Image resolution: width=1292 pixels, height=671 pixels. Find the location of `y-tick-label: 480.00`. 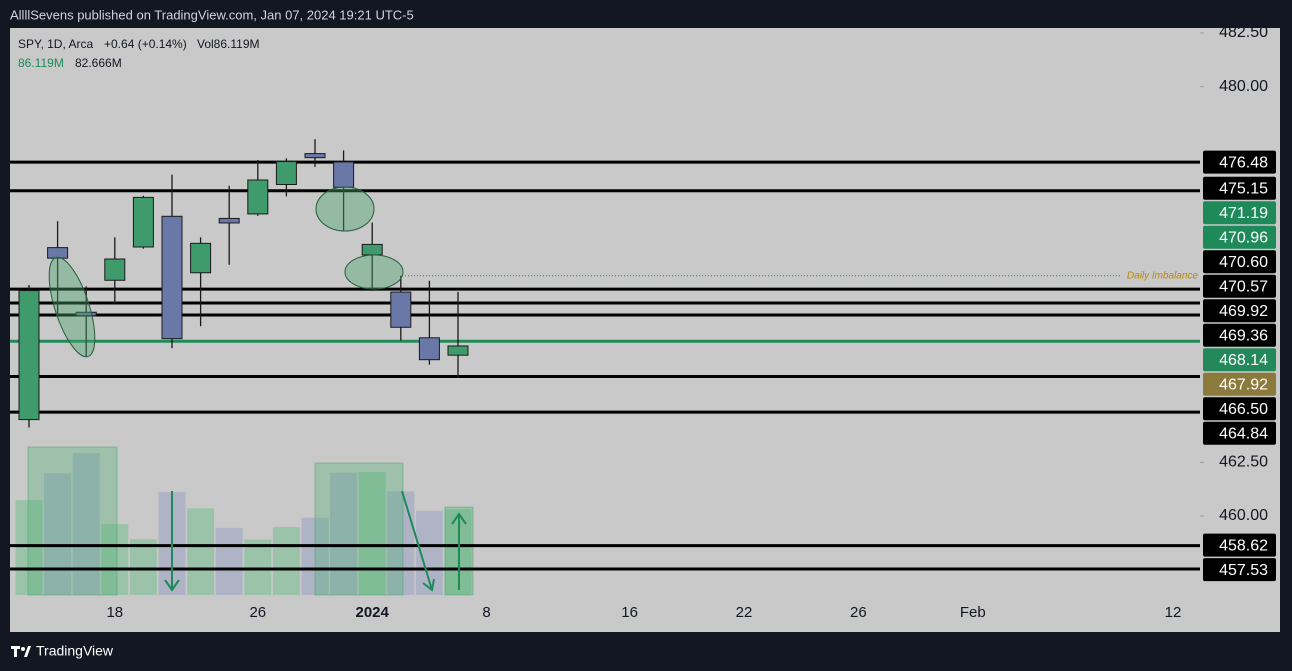

y-tick-label: 480.00 is located at coordinates (1243, 86).